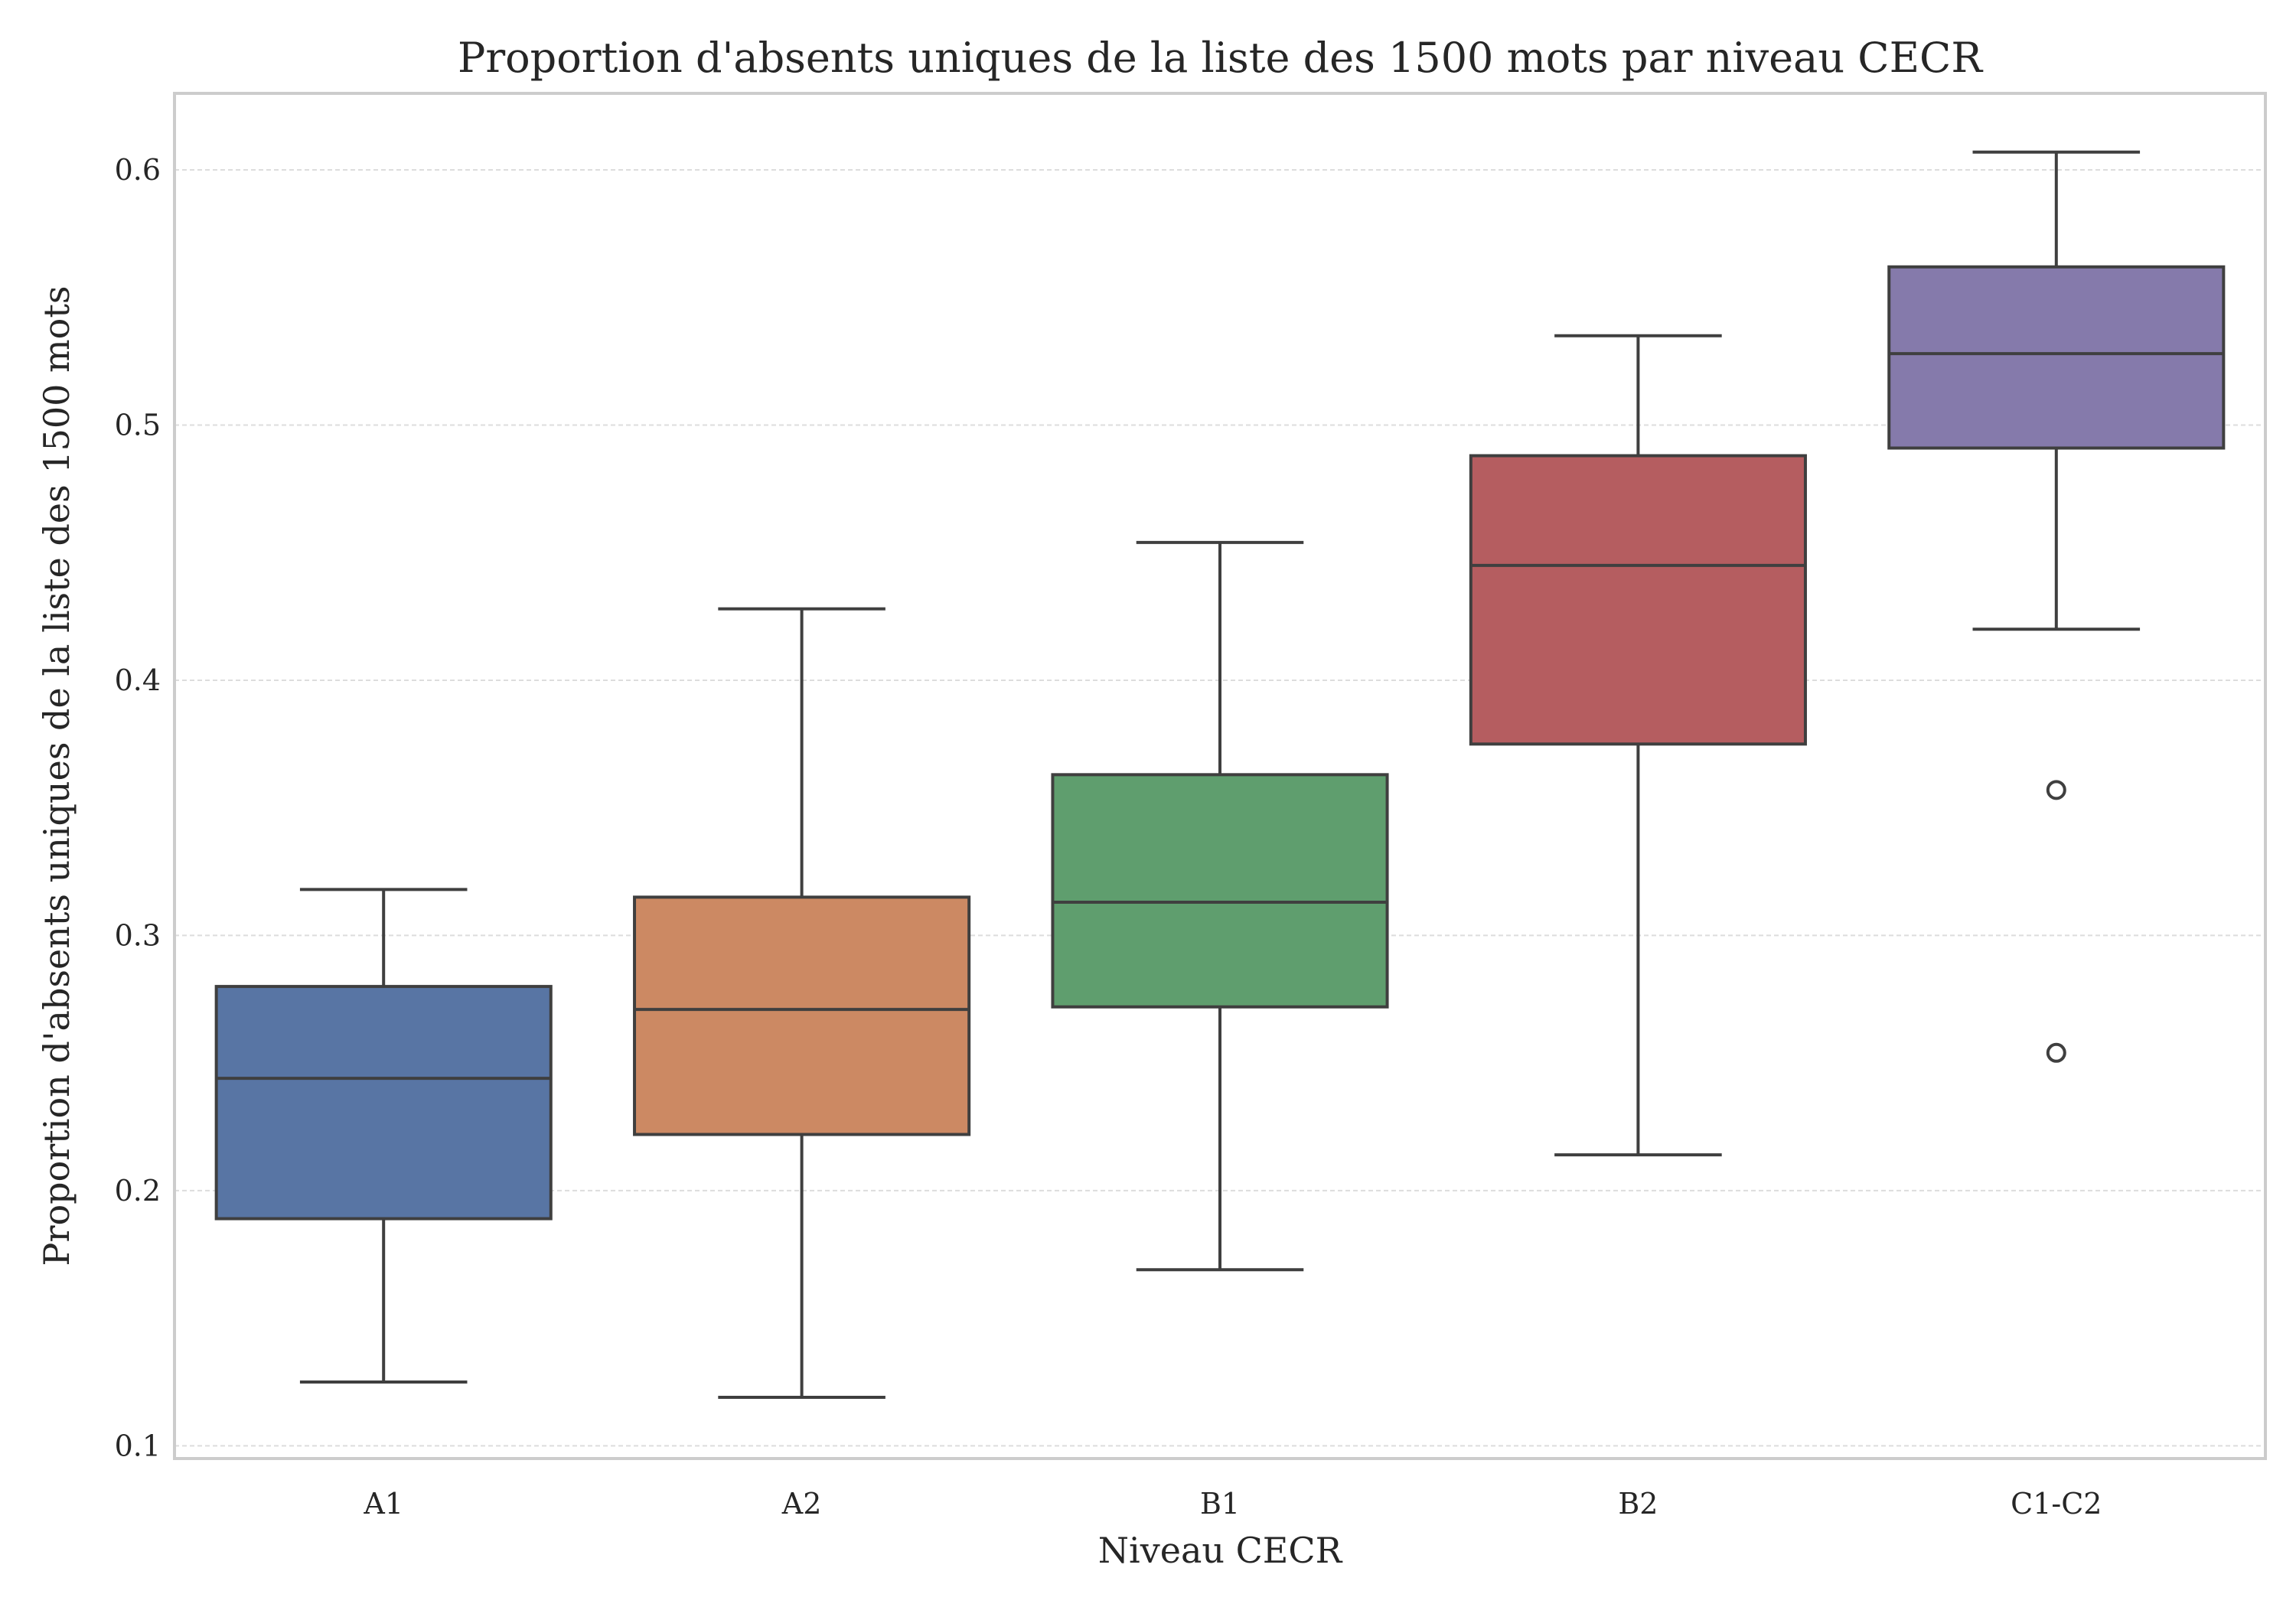  Describe the element at coordinates (138, 1445) in the screenshot. I see `y-tick-label: 0.1` at that location.